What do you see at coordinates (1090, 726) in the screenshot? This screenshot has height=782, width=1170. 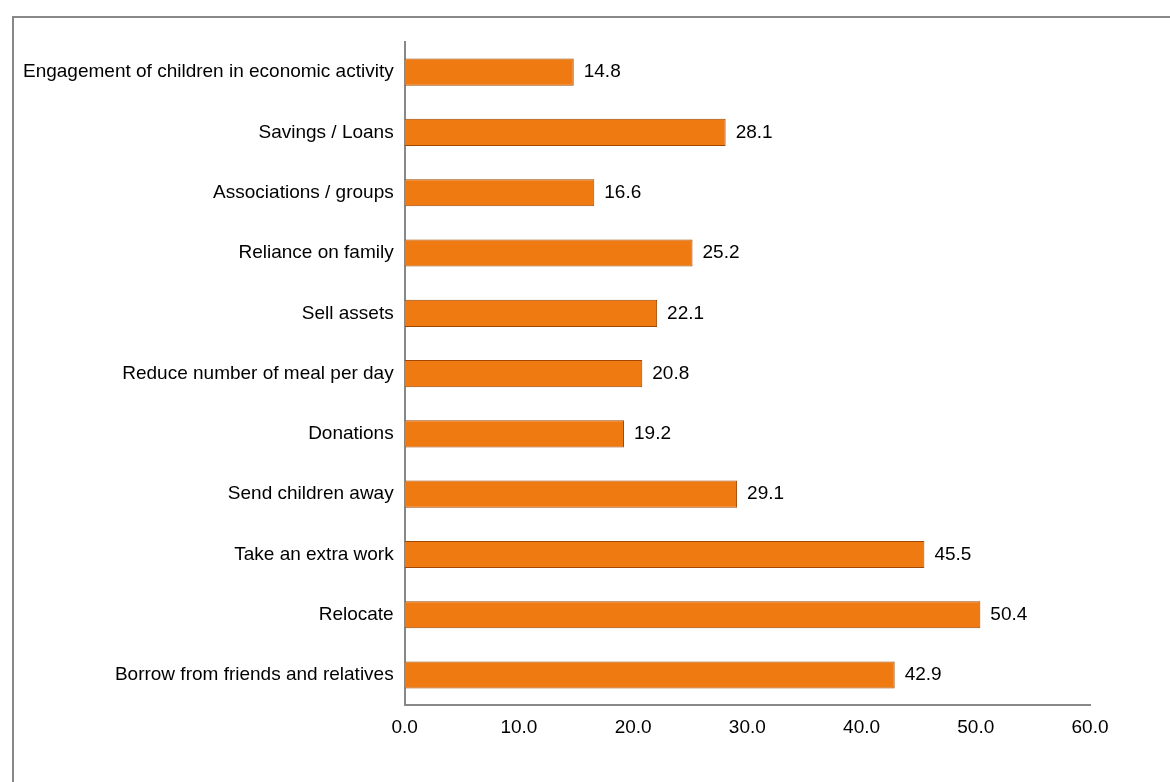 I see `x-tick-label: 60.0` at bounding box center [1090, 726].